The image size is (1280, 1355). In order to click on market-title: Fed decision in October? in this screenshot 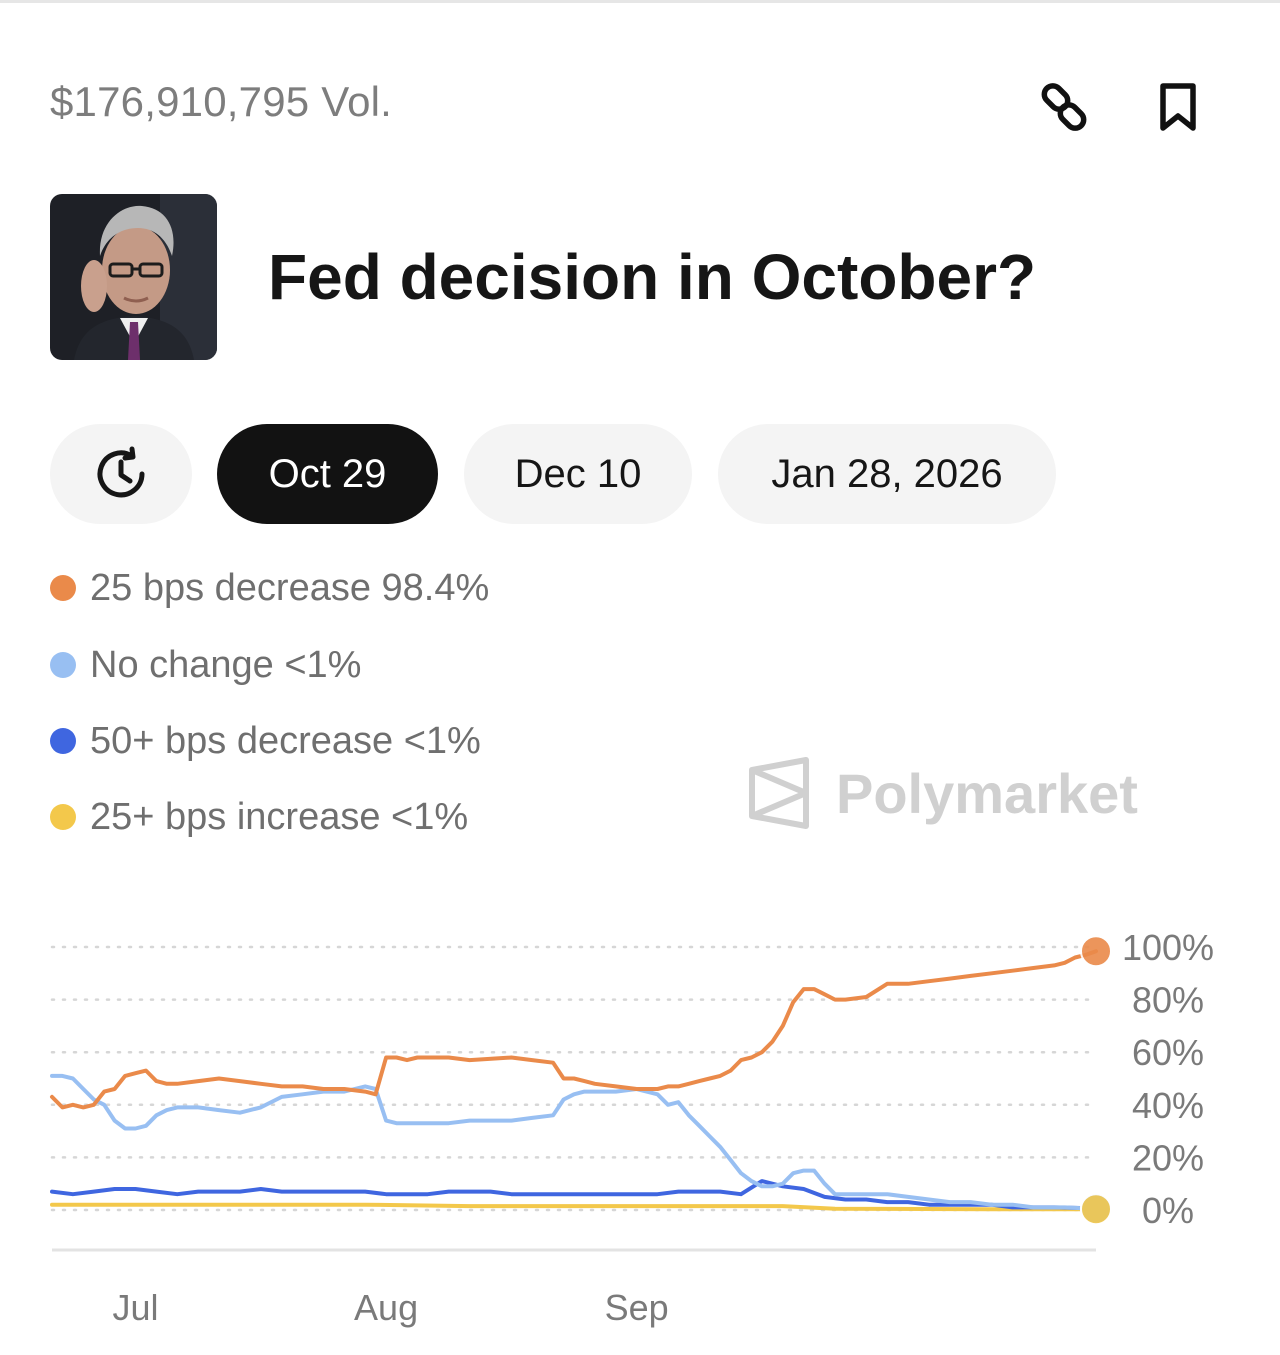, I will do `click(652, 277)`.